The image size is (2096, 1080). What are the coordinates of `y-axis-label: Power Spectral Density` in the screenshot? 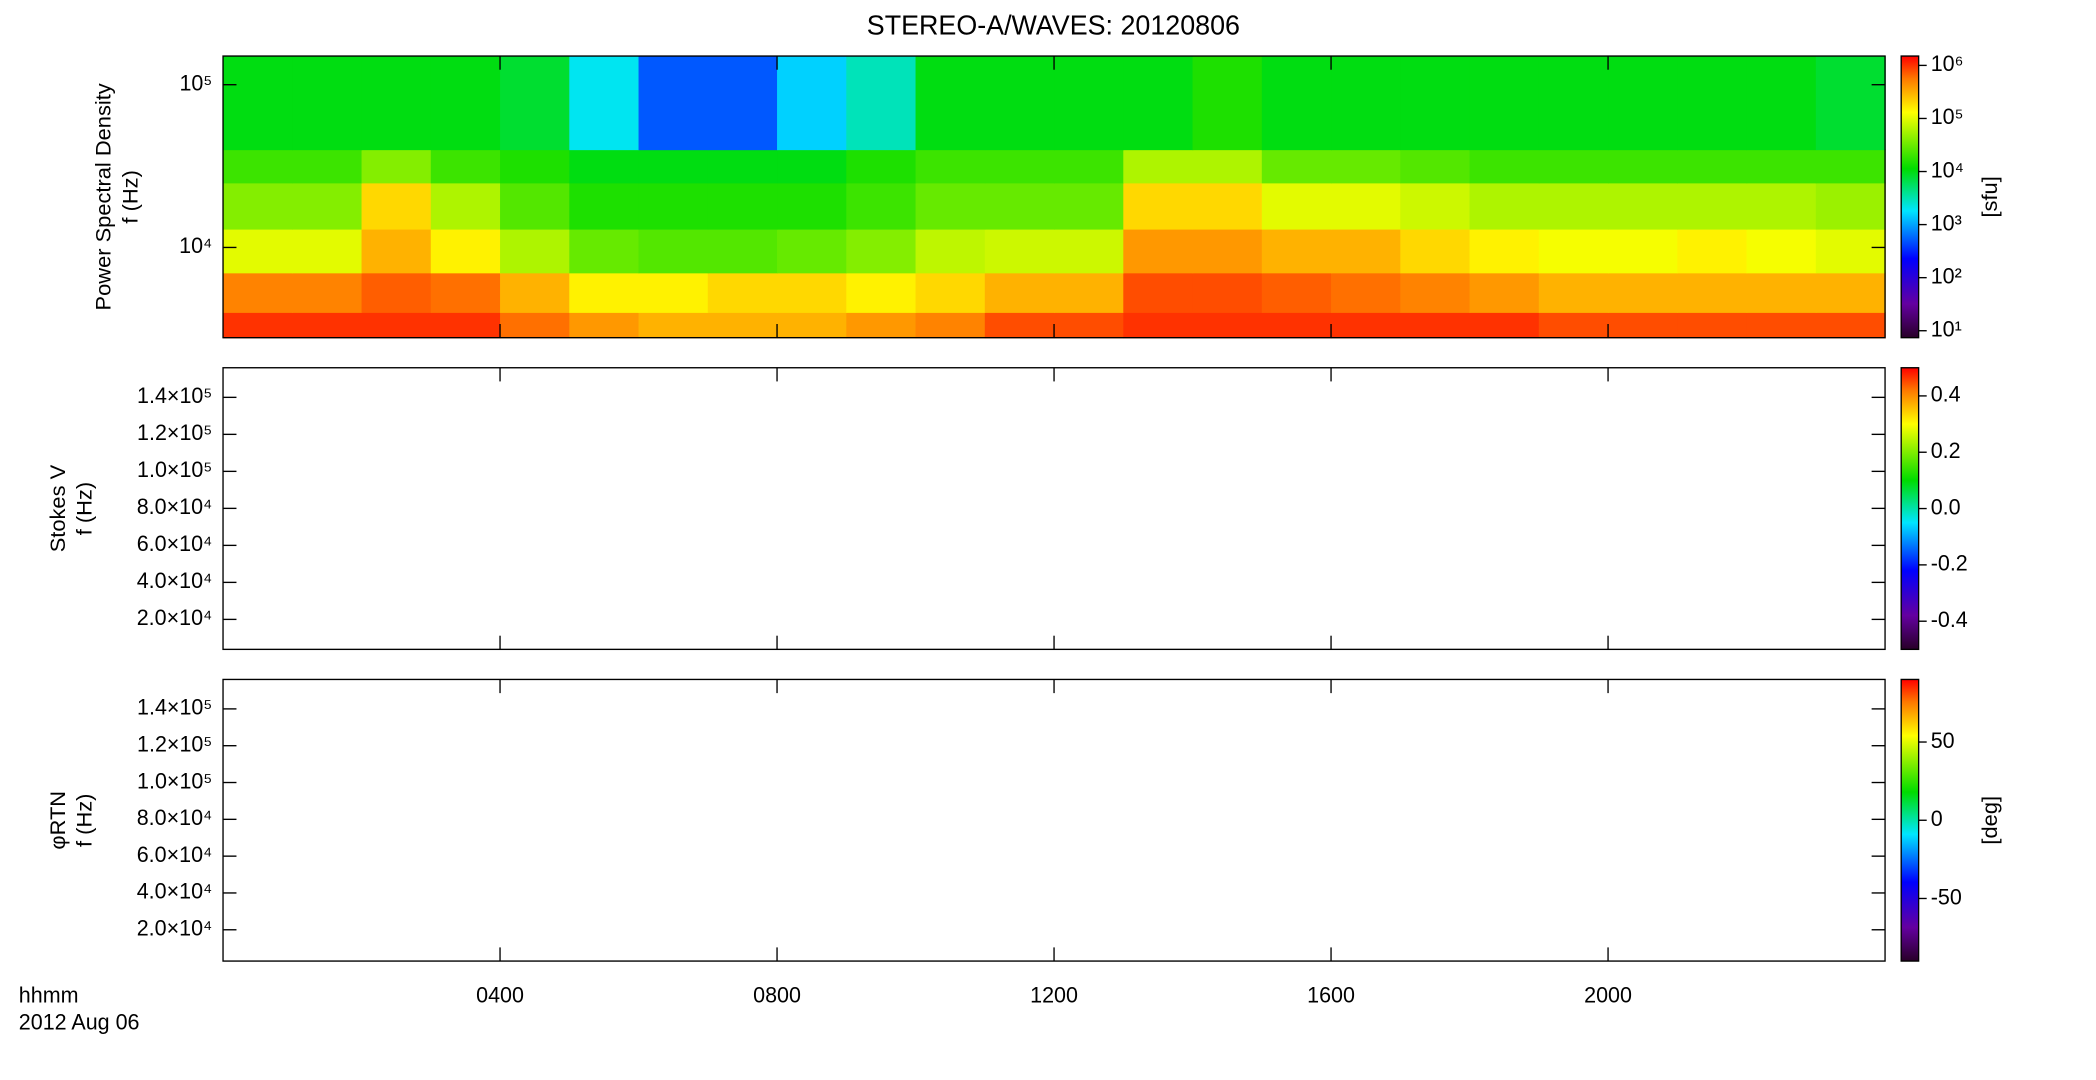 It's located at (103, 196).